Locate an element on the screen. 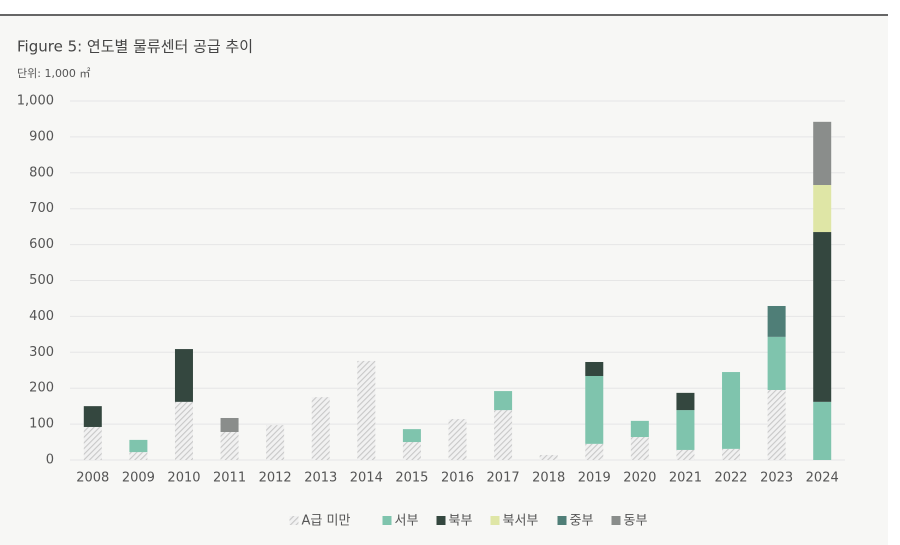 This screenshot has height=545, width=900. x-tick-label: 2009 is located at coordinates (138, 478).